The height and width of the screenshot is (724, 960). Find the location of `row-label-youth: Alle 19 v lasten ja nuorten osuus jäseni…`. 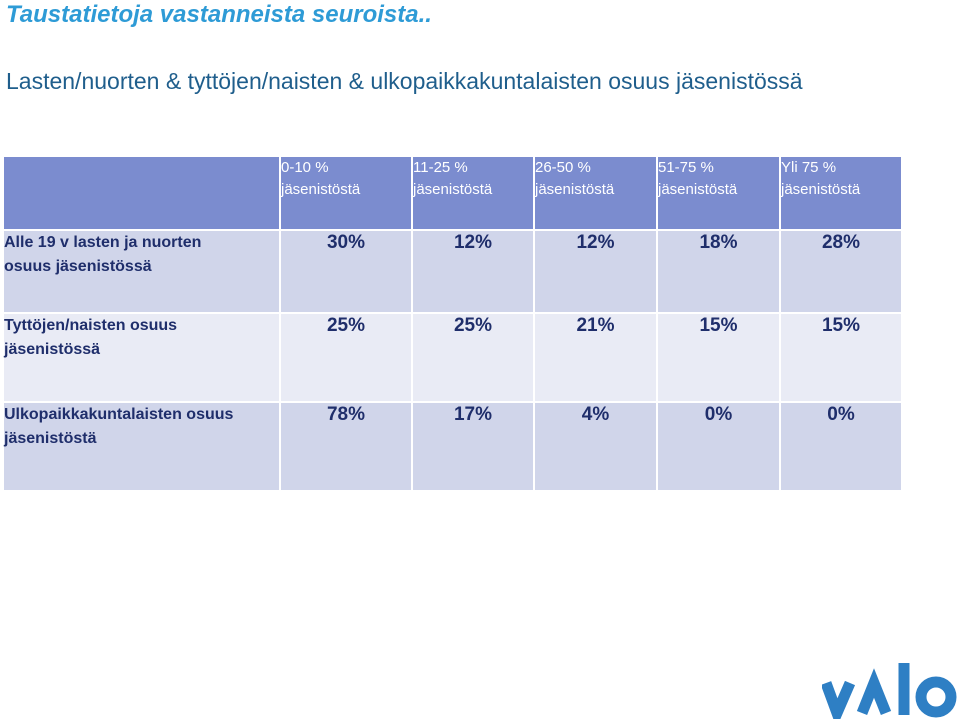

row-label-youth: Alle 19 v lasten ja nuorten osuus jäseni… is located at coordinates (142, 272).